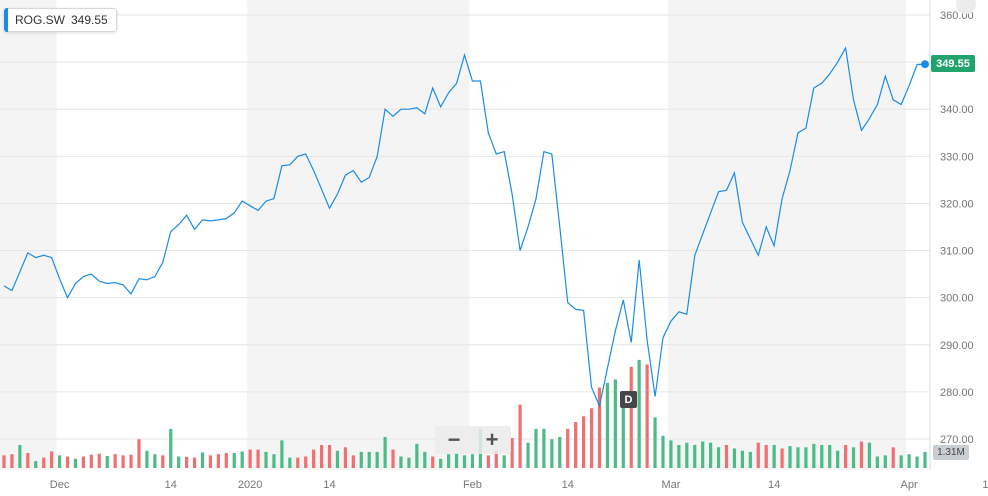  Describe the element at coordinates (492, 439) in the screenshot. I see `zoom-in-button: +` at that location.